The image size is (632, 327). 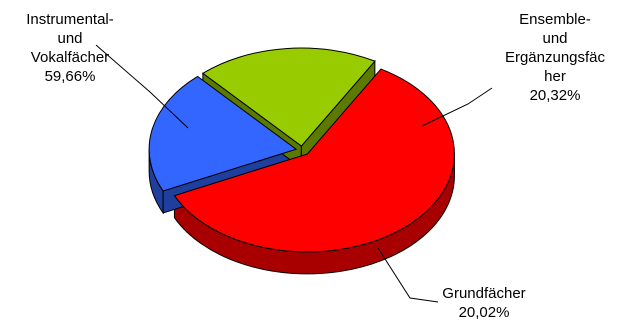 I want to click on slice-label-line: Instrumental-, so click(x=70, y=19).